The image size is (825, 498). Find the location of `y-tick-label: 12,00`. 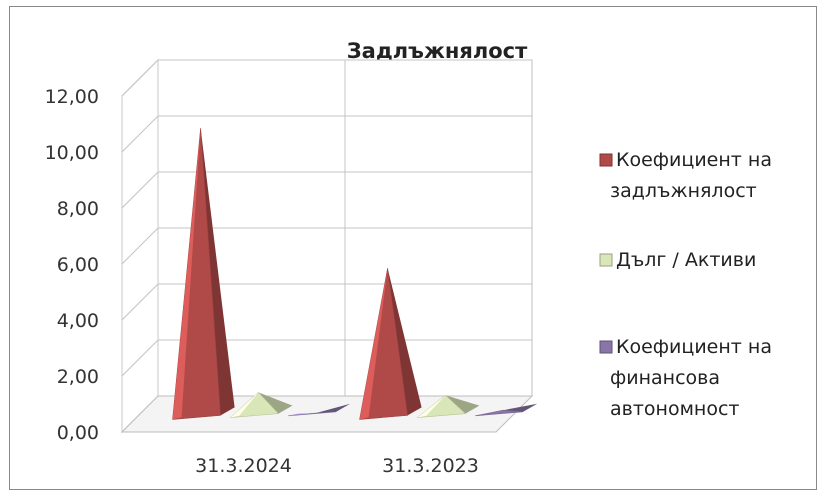

y-tick-label: 12,00 is located at coordinates (72, 97).